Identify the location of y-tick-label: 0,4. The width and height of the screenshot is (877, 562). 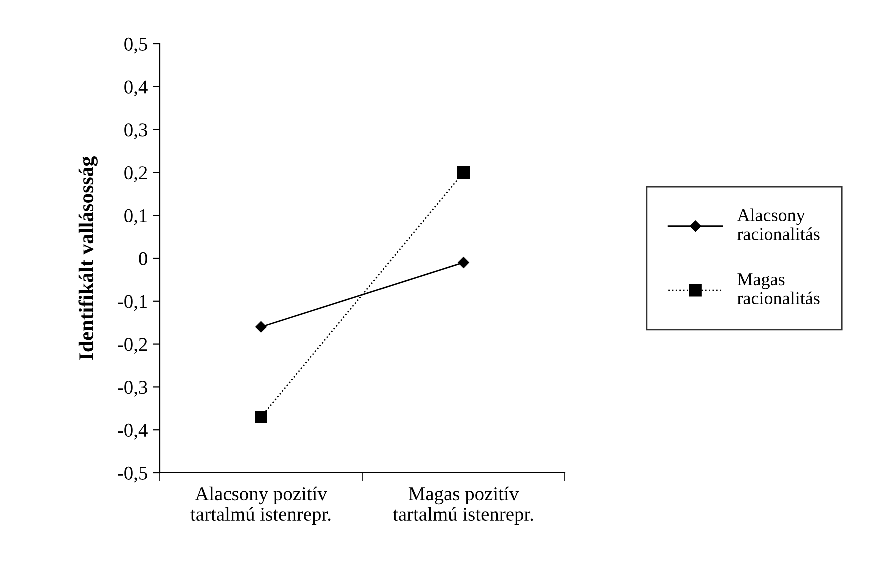
(136, 88).